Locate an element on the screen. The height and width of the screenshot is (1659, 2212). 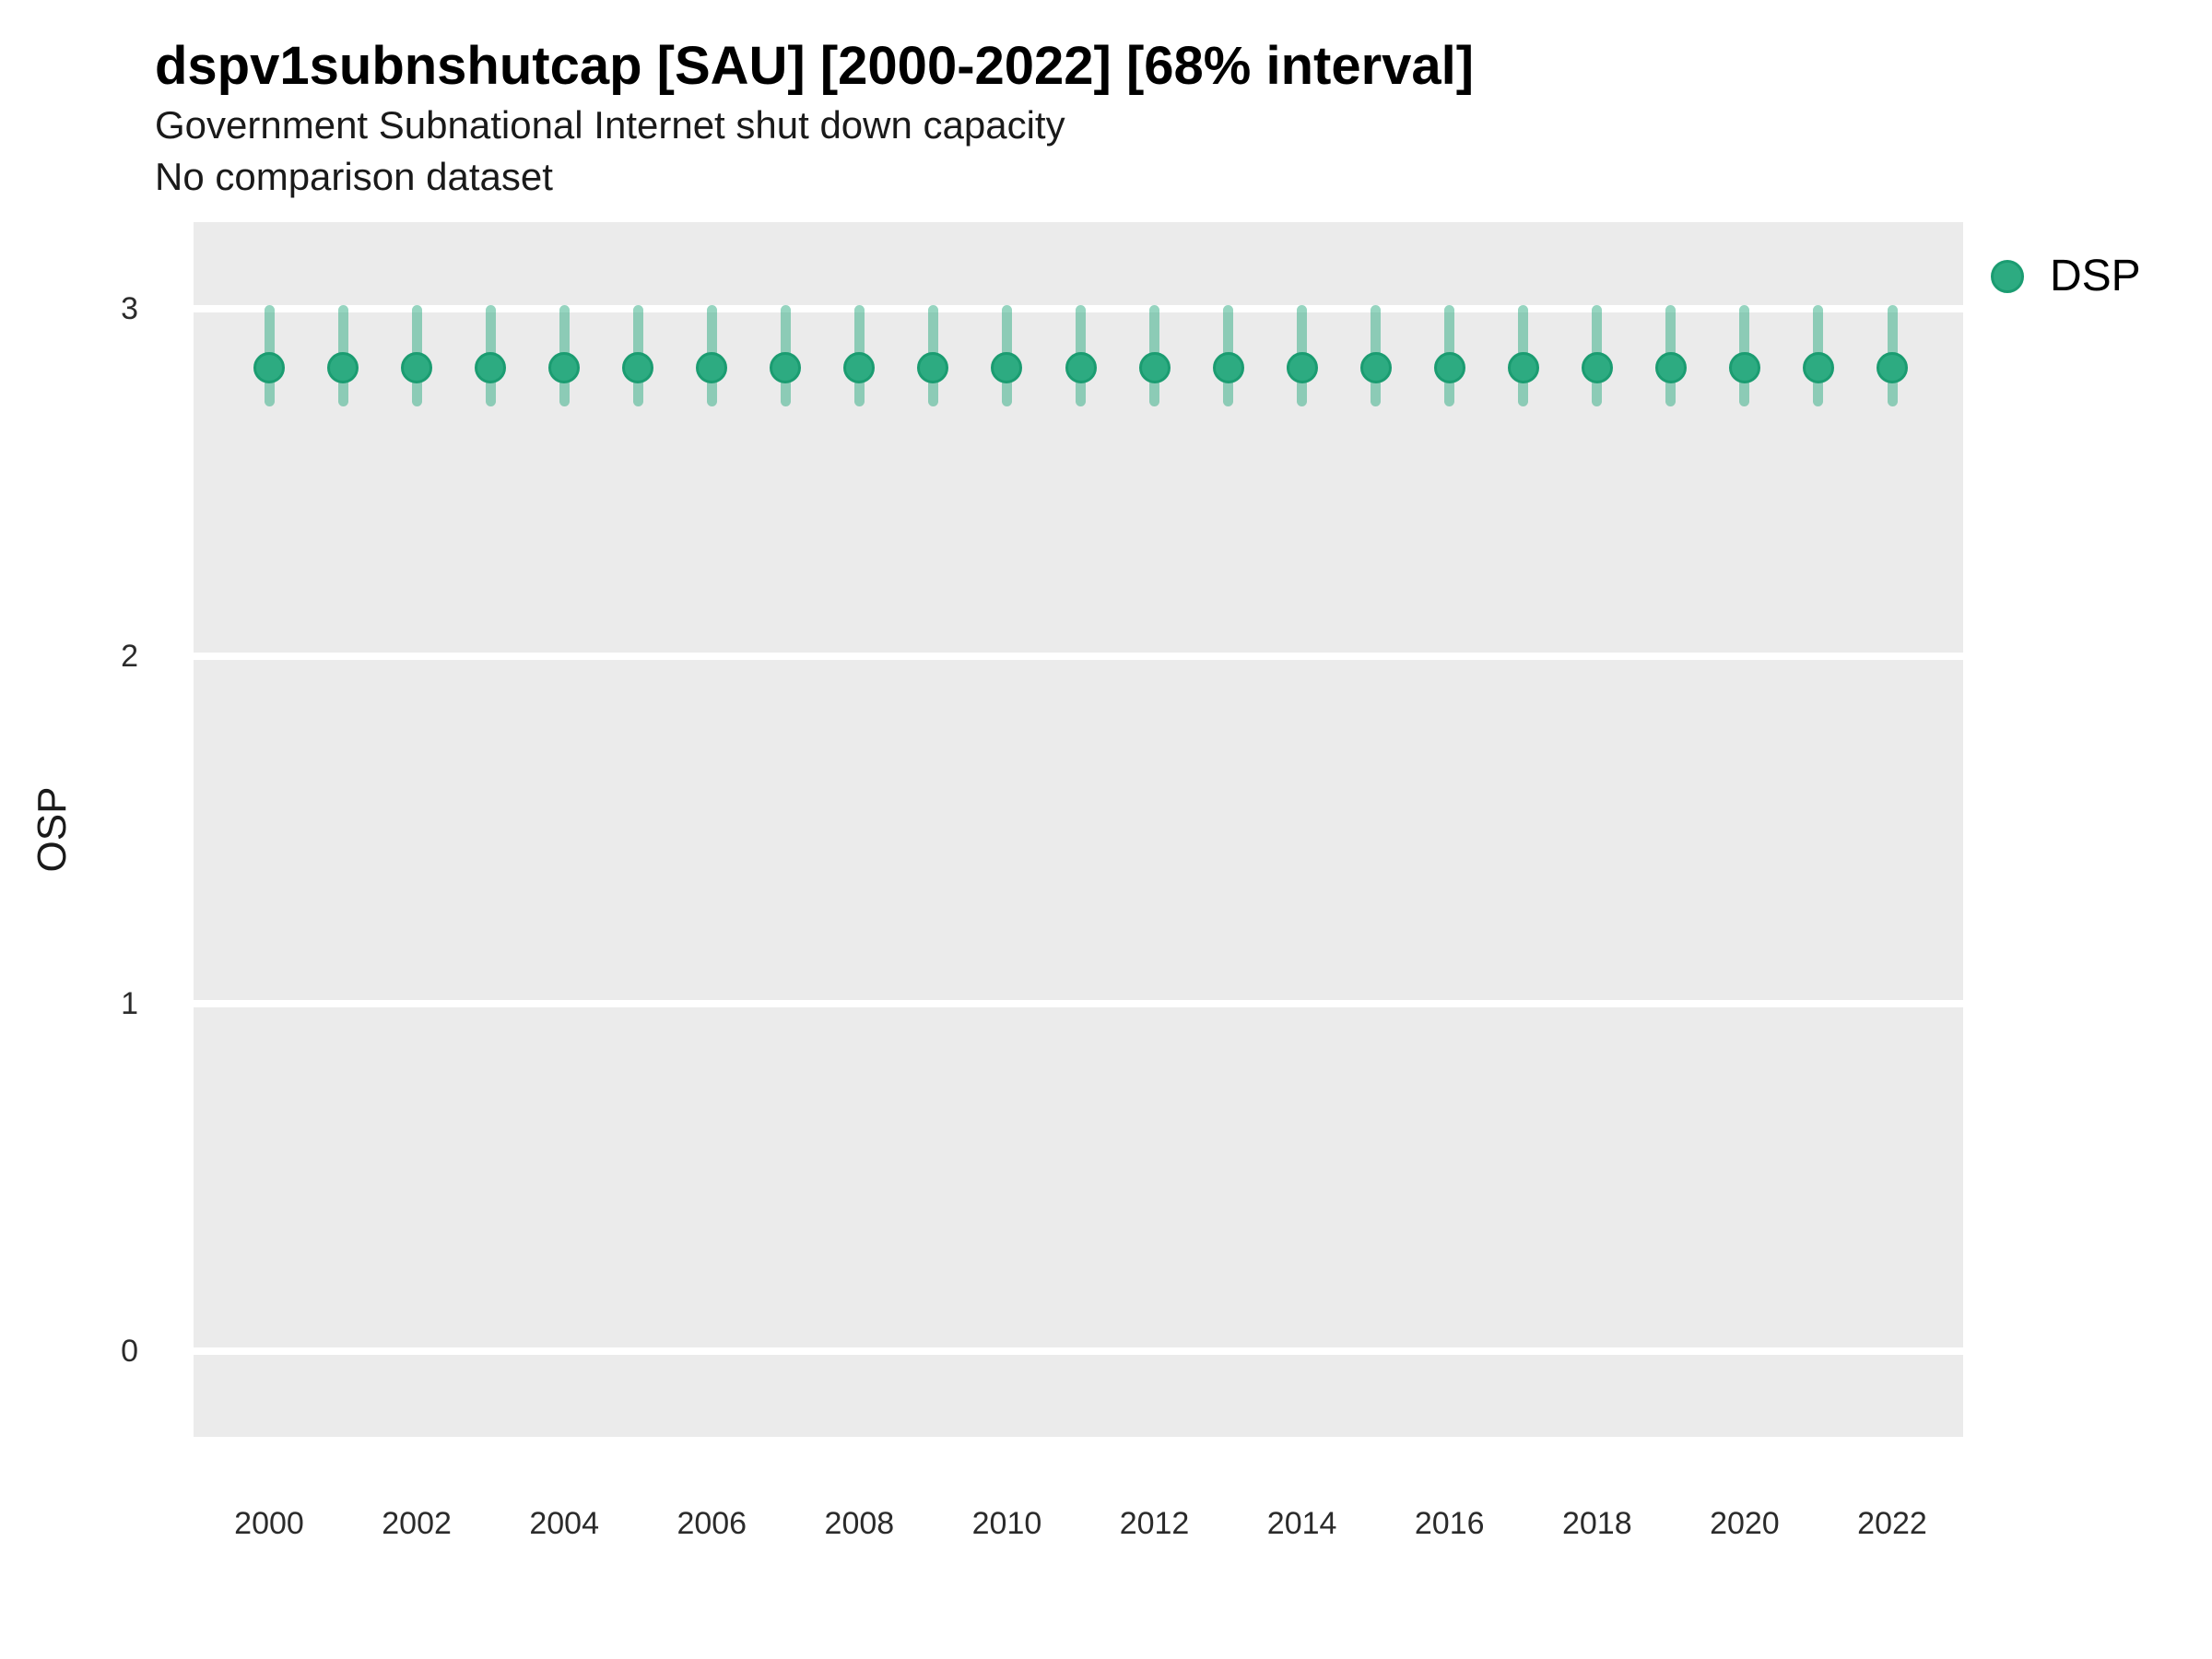
x-tick-label-2022: 2022 is located at coordinates (1892, 1523).